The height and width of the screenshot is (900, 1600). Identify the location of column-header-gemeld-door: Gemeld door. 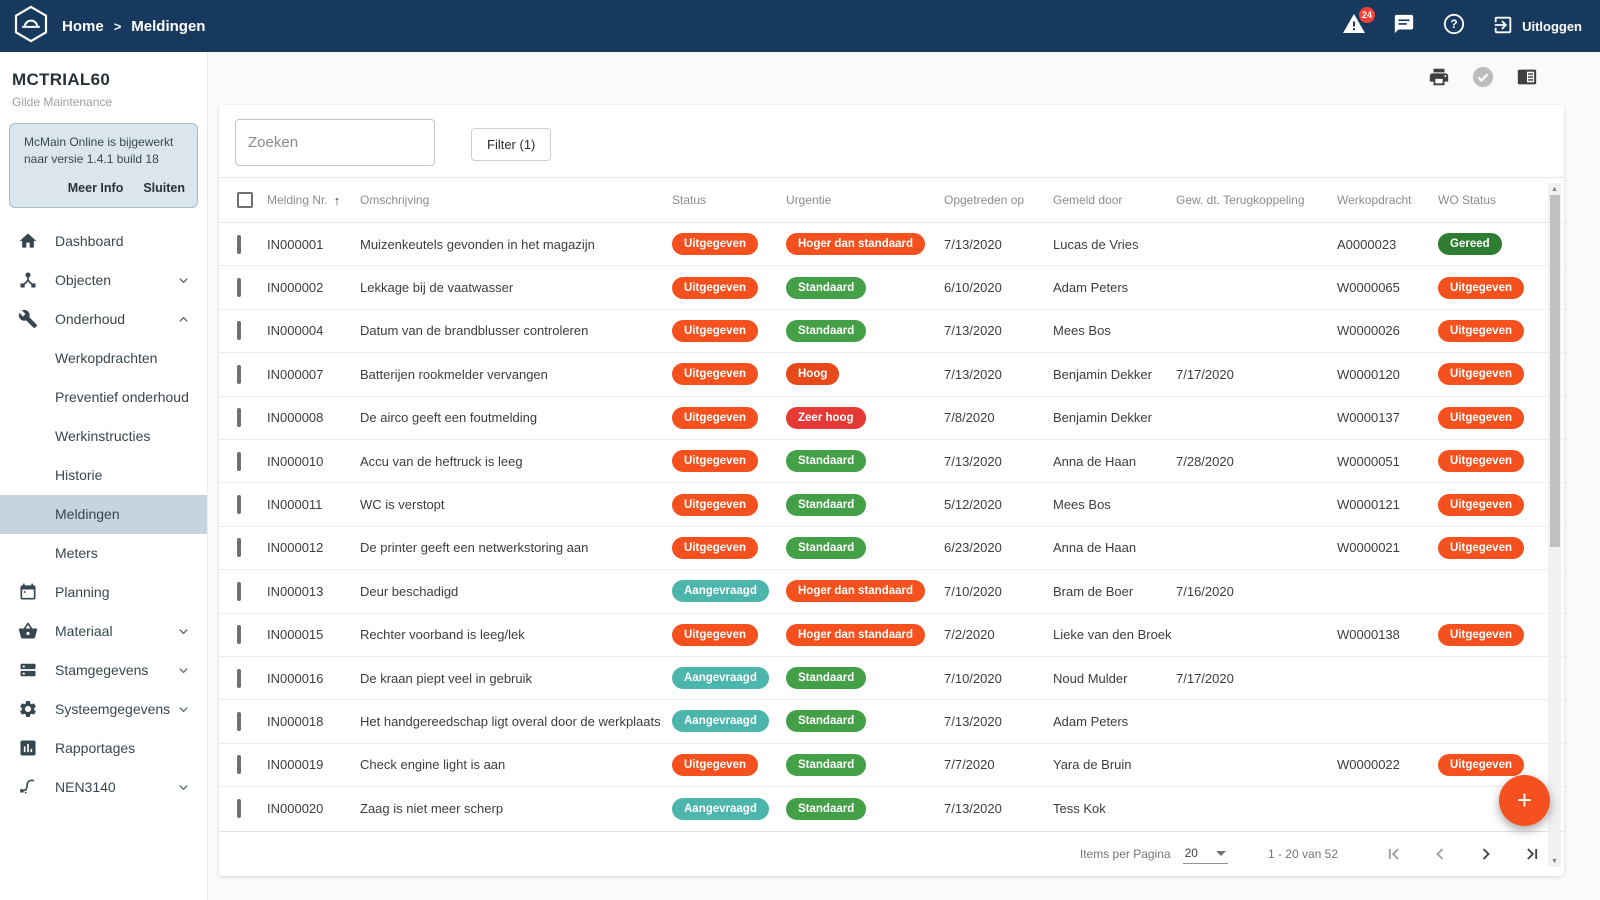
(1088, 200).